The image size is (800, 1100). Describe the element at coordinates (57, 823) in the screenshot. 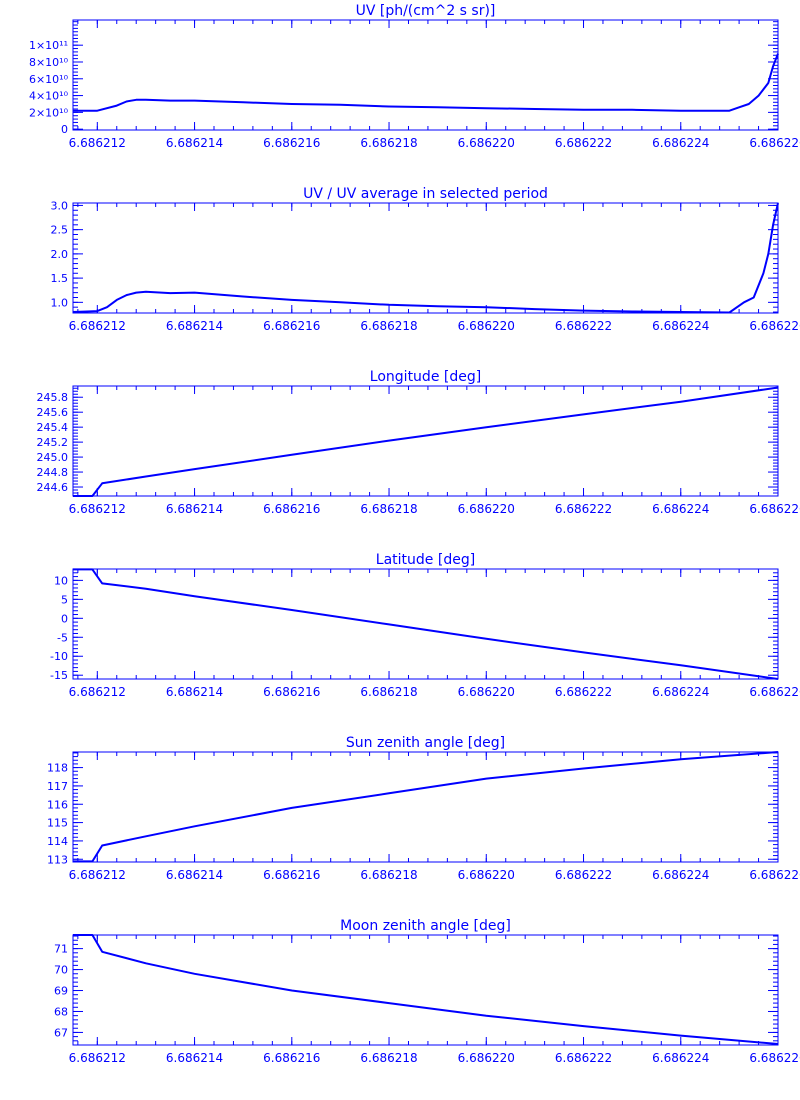

I see `y-tick-label: 115` at that location.